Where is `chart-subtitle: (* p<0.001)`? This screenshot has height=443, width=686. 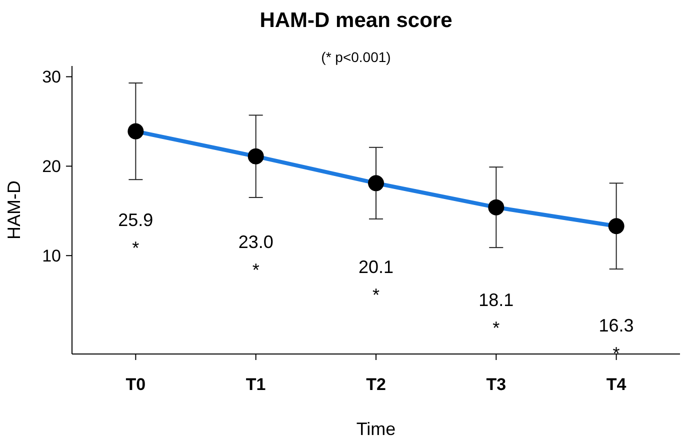
chart-subtitle: (* p<0.001) is located at coordinates (356, 57).